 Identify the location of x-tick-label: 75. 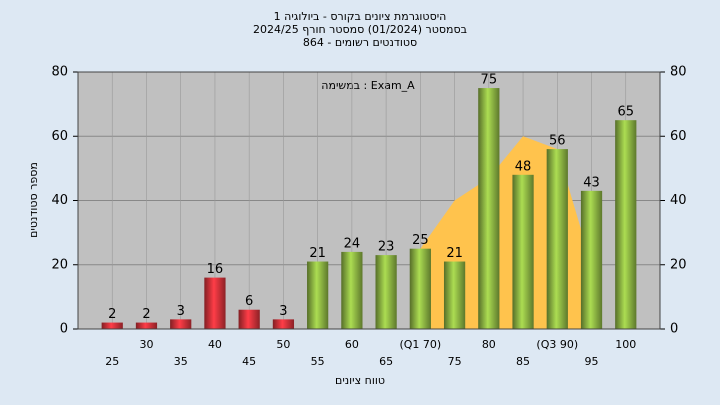
(455, 361).